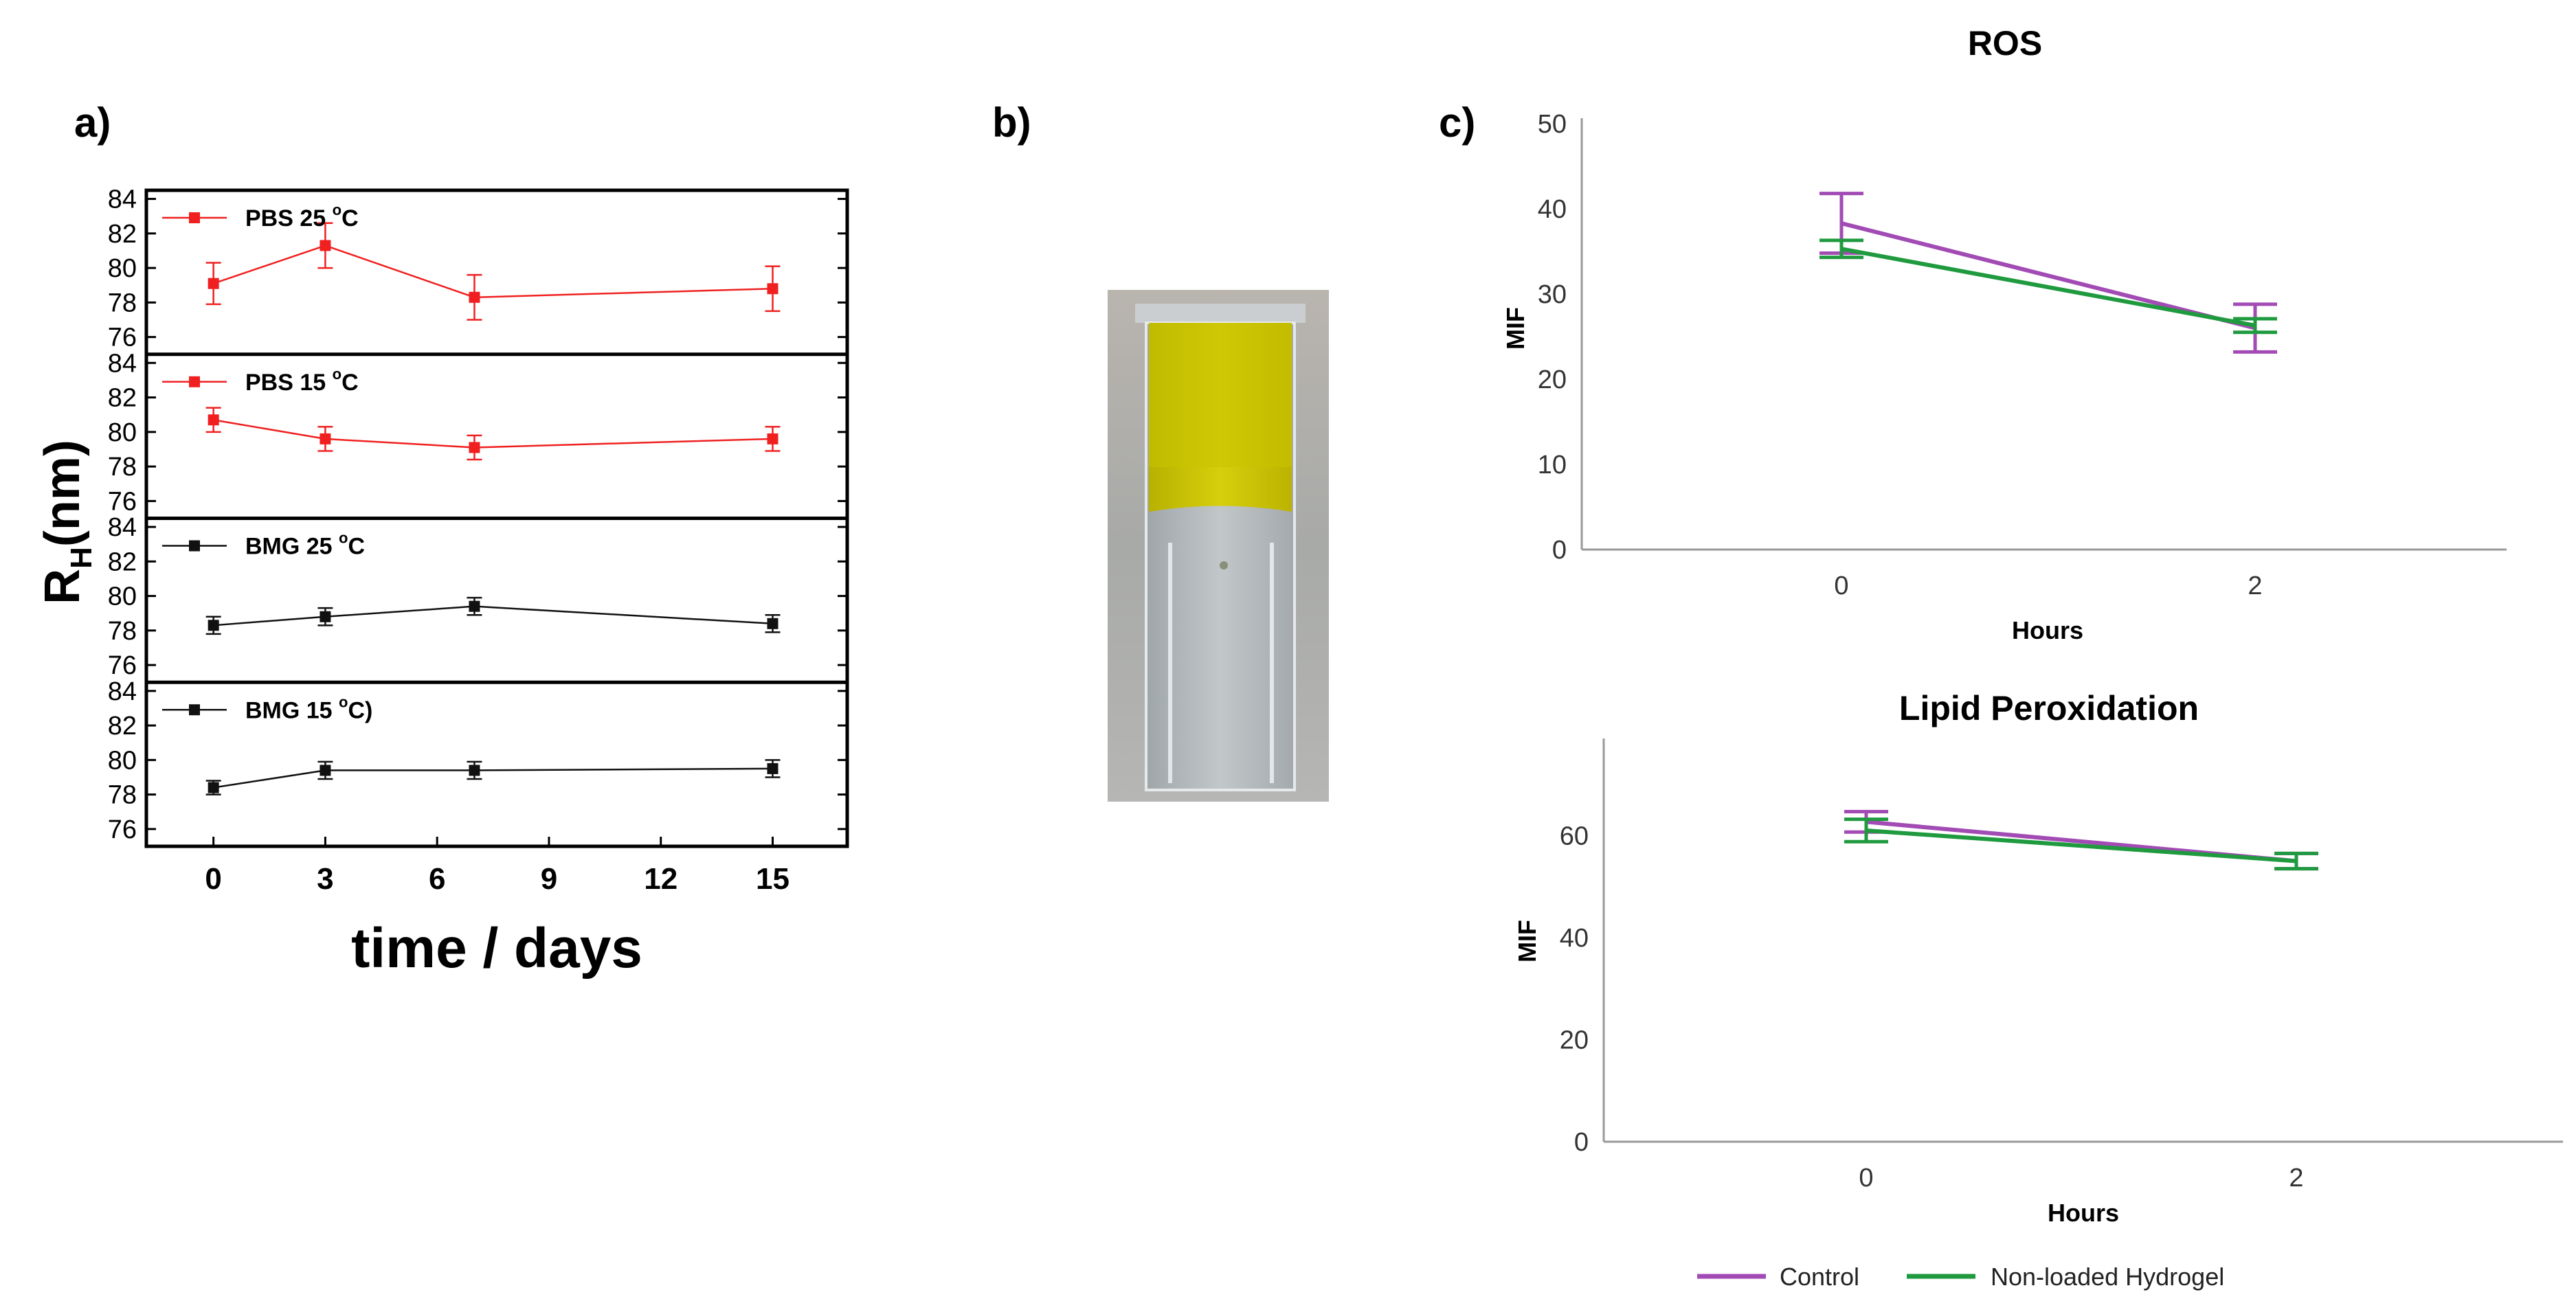  What do you see at coordinates (63, 587) in the screenshot?
I see `y-axis-r: R` at bounding box center [63, 587].